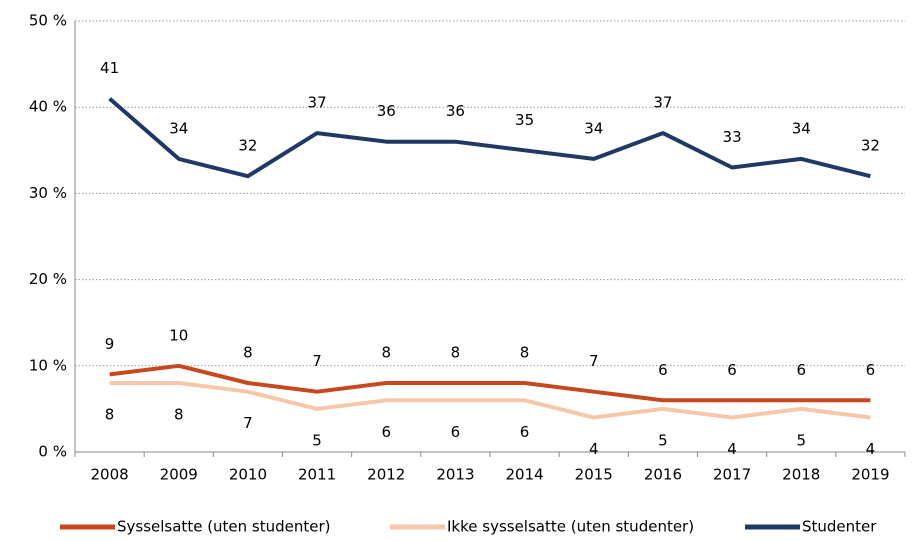 This screenshot has height=541, width=920. What do you see at coordinates (109, 68) in the screenshot?
I see `data-label: 41` at bounding box center [109, 68].